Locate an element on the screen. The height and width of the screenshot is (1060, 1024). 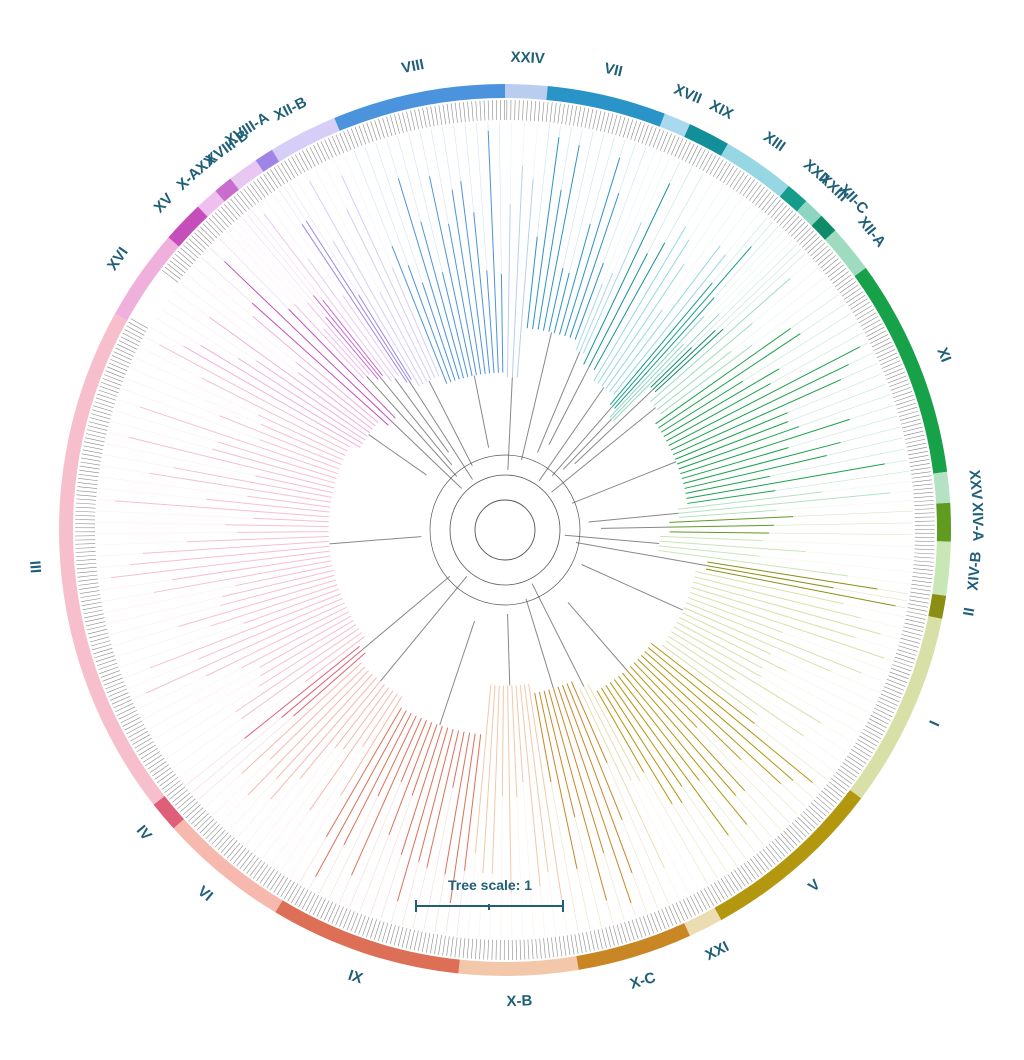
clade-arc-vi is located at coordinates (228, 866).